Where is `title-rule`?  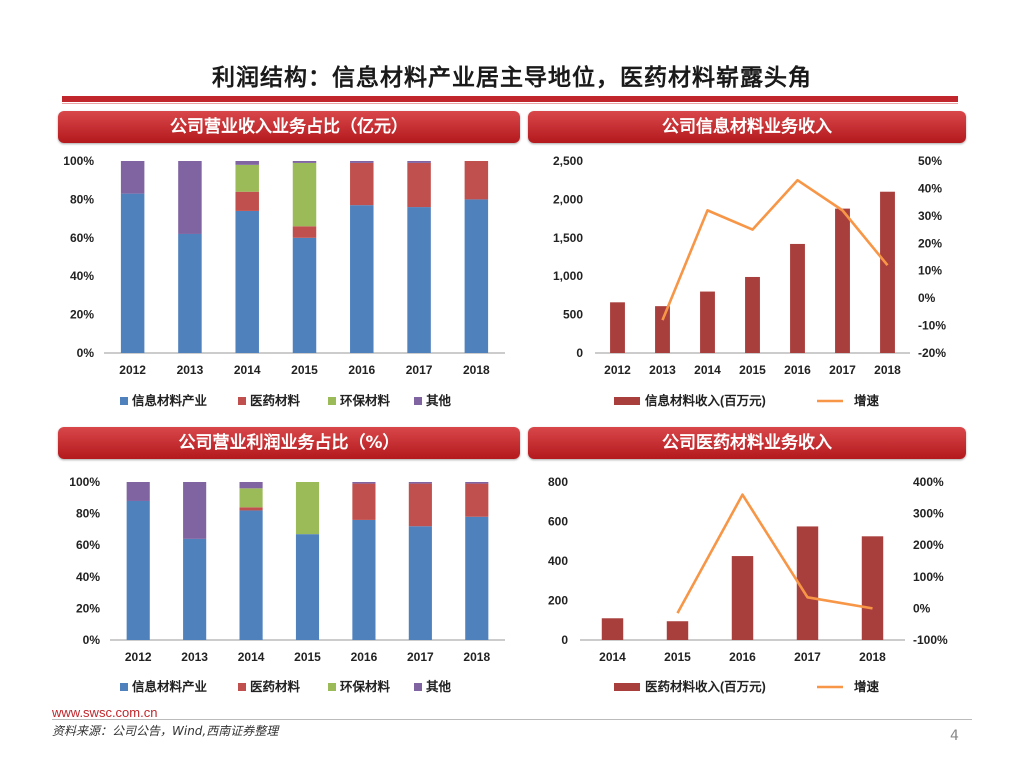
title-rule is located at coordinates (510, 99).